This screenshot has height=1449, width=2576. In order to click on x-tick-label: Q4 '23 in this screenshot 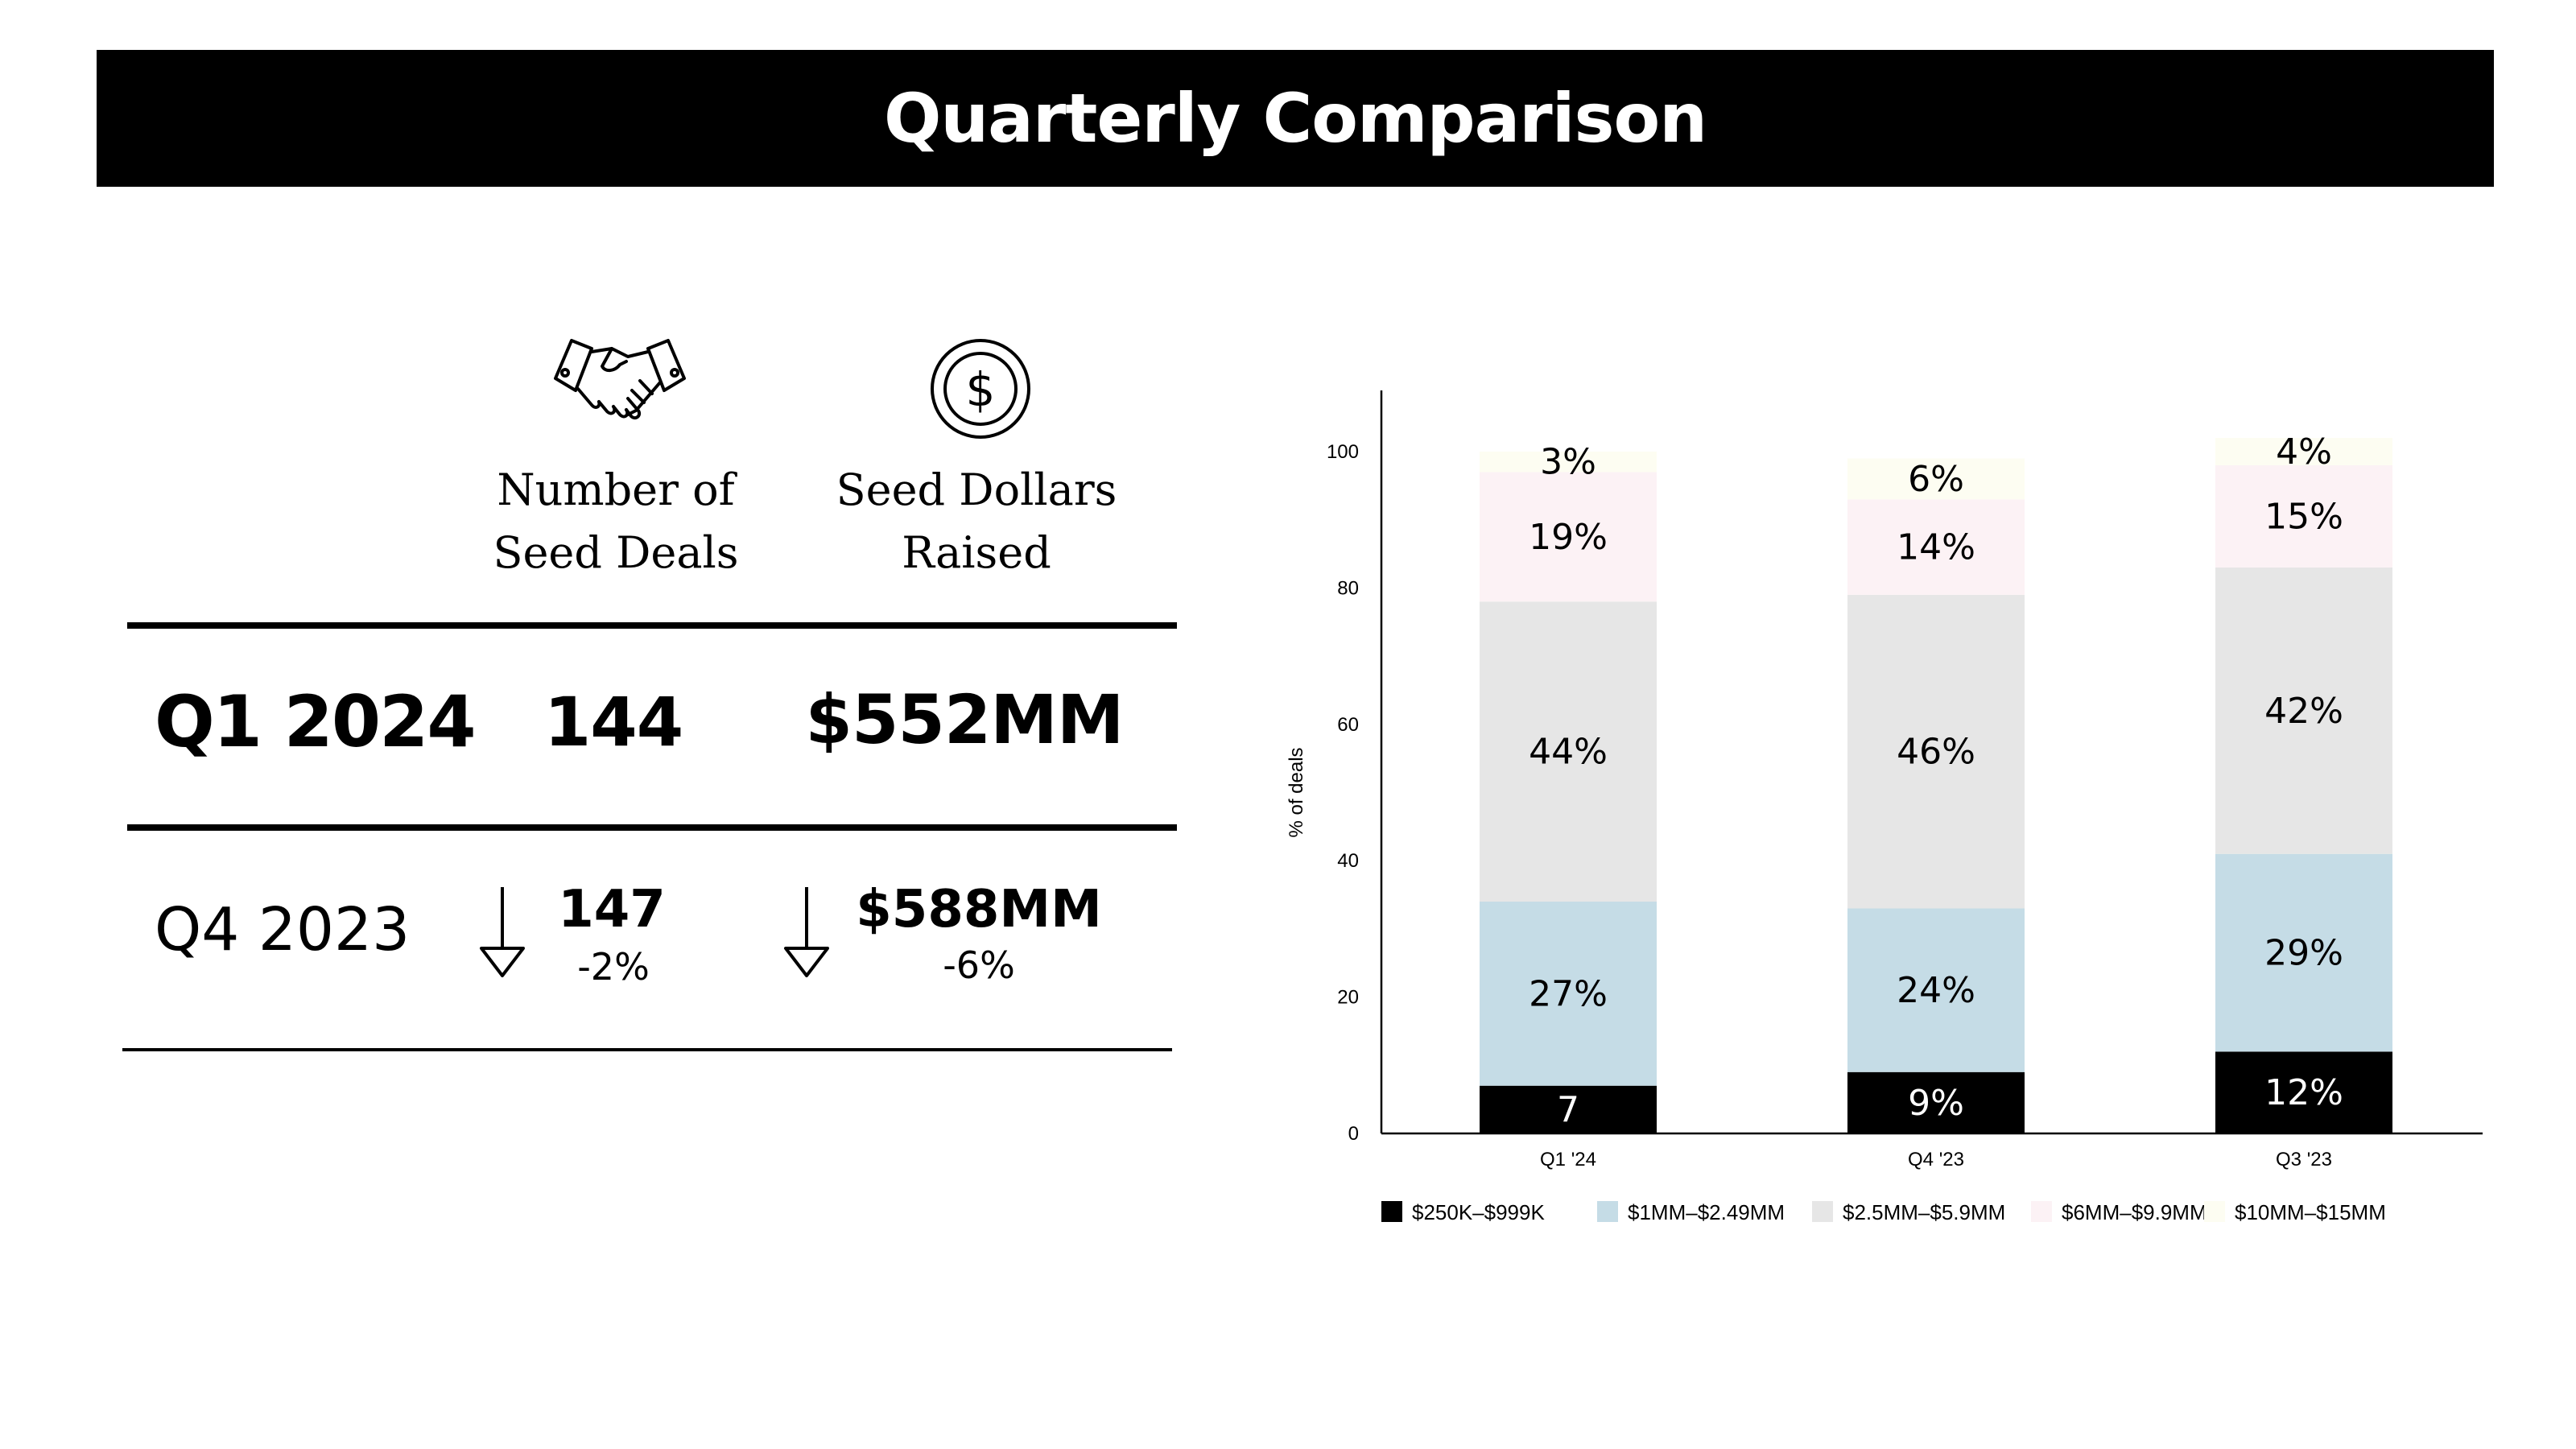, I will do `click(1936, 1159)`.